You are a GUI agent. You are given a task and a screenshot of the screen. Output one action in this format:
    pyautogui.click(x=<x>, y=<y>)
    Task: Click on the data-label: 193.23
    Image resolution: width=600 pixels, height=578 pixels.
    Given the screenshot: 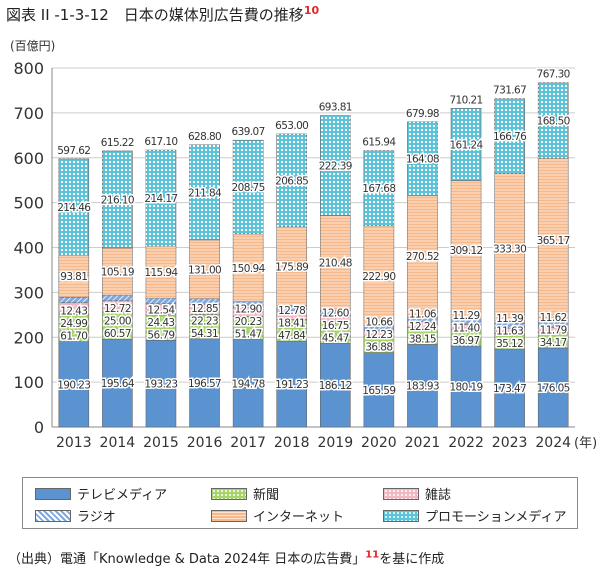 What is the action you would take?
    pyautogui.click(x=160, y=385)
    